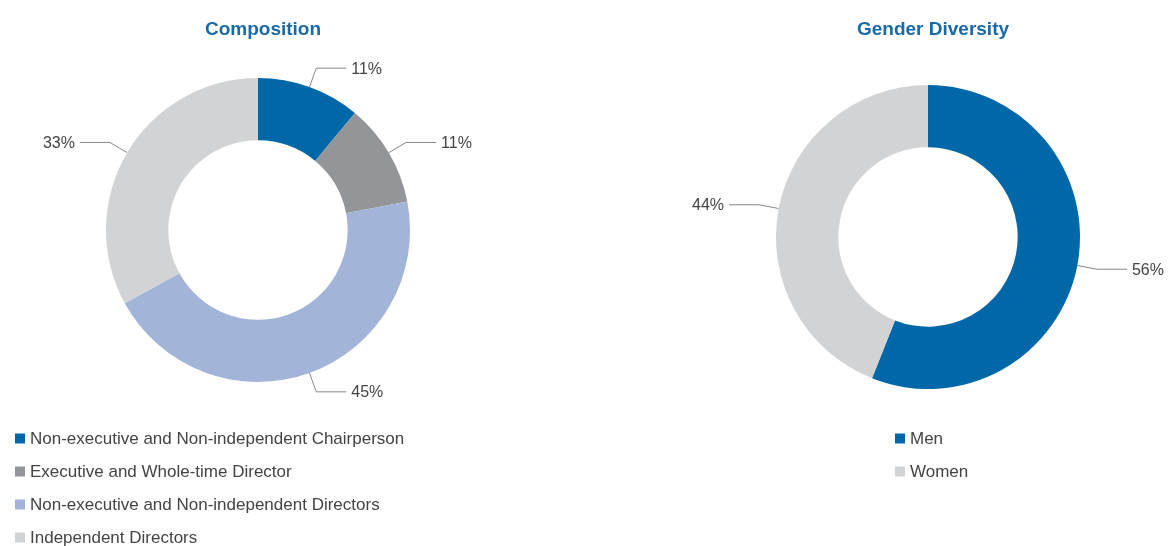  What do you see at coordinates (927, 438) in the screenshot?
I see `legend-label: Men` at bounding box center [927, 438].